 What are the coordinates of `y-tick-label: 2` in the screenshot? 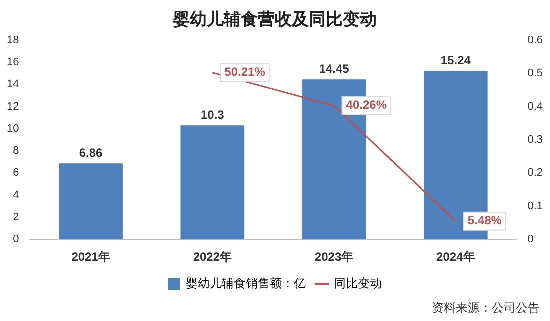 It's located at (16, 218).